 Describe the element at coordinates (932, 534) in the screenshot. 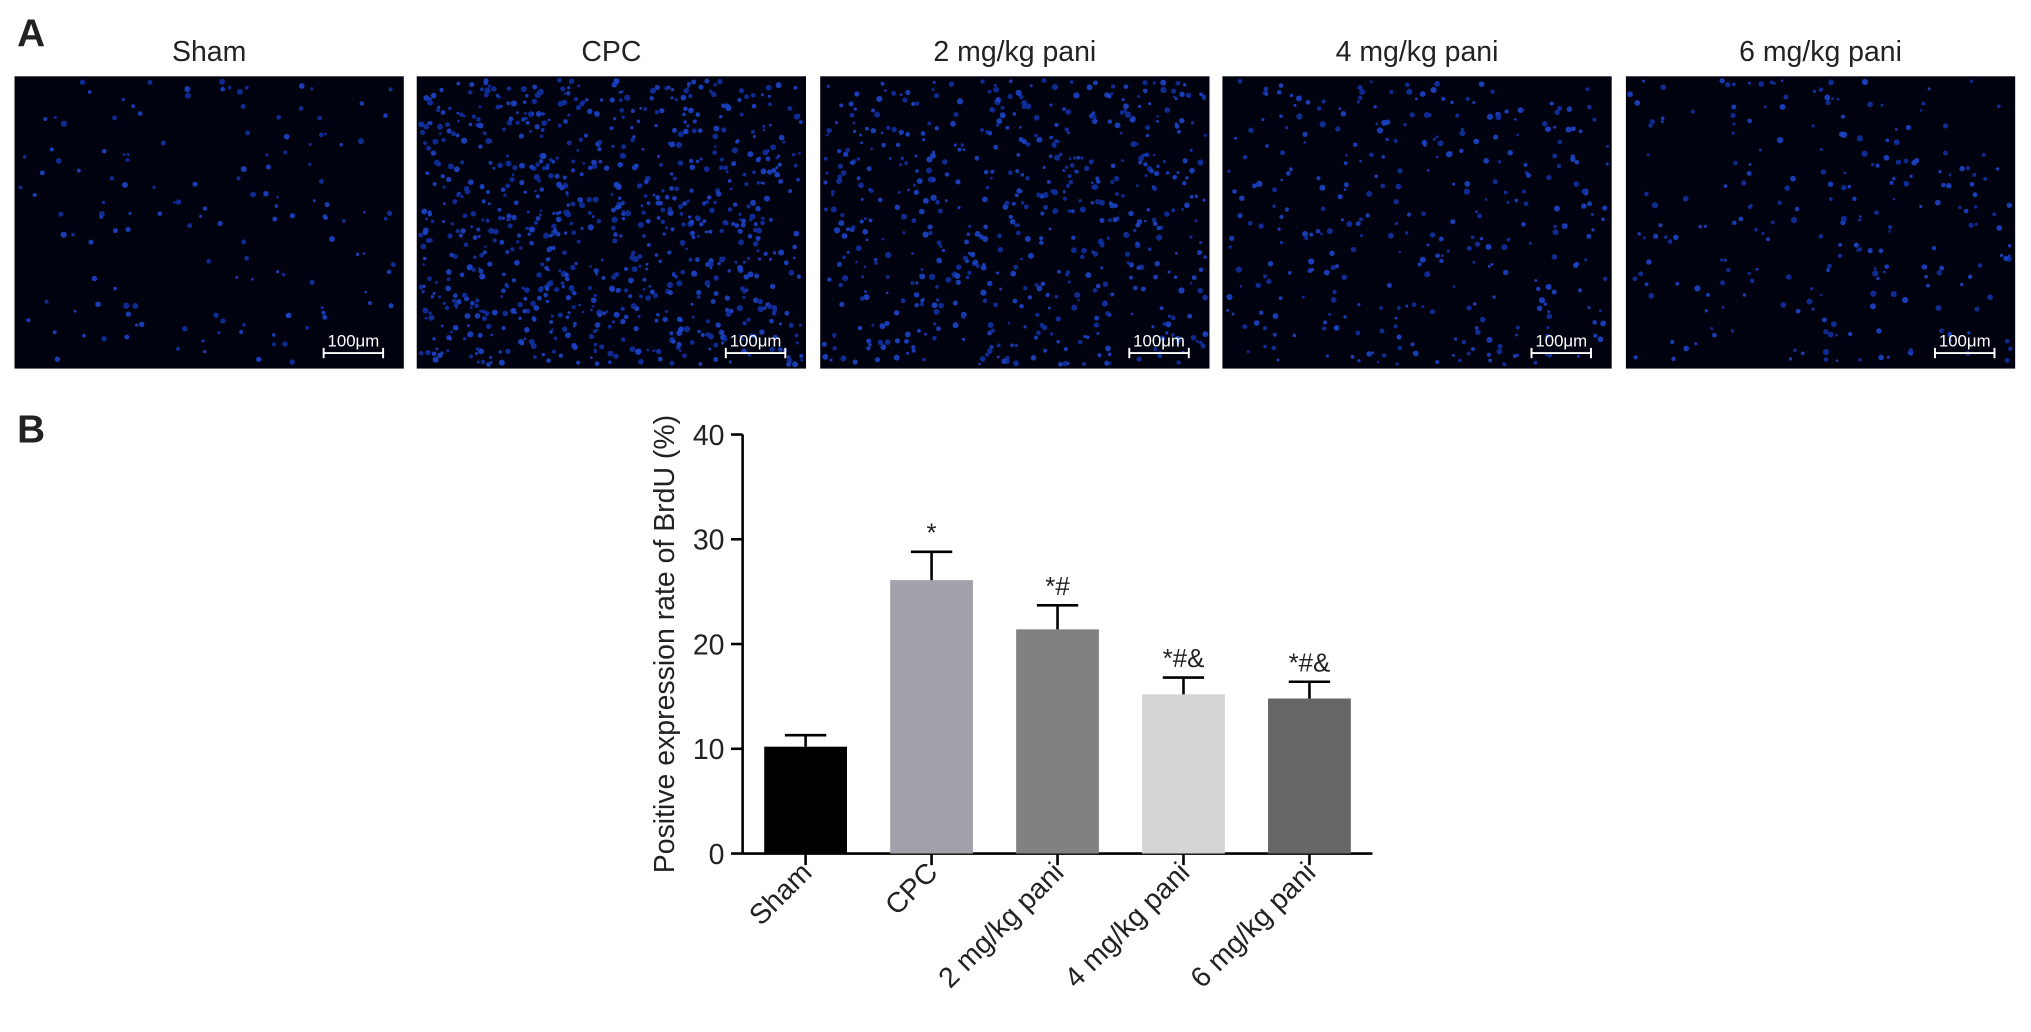

I see `significance-label: *` at that location.